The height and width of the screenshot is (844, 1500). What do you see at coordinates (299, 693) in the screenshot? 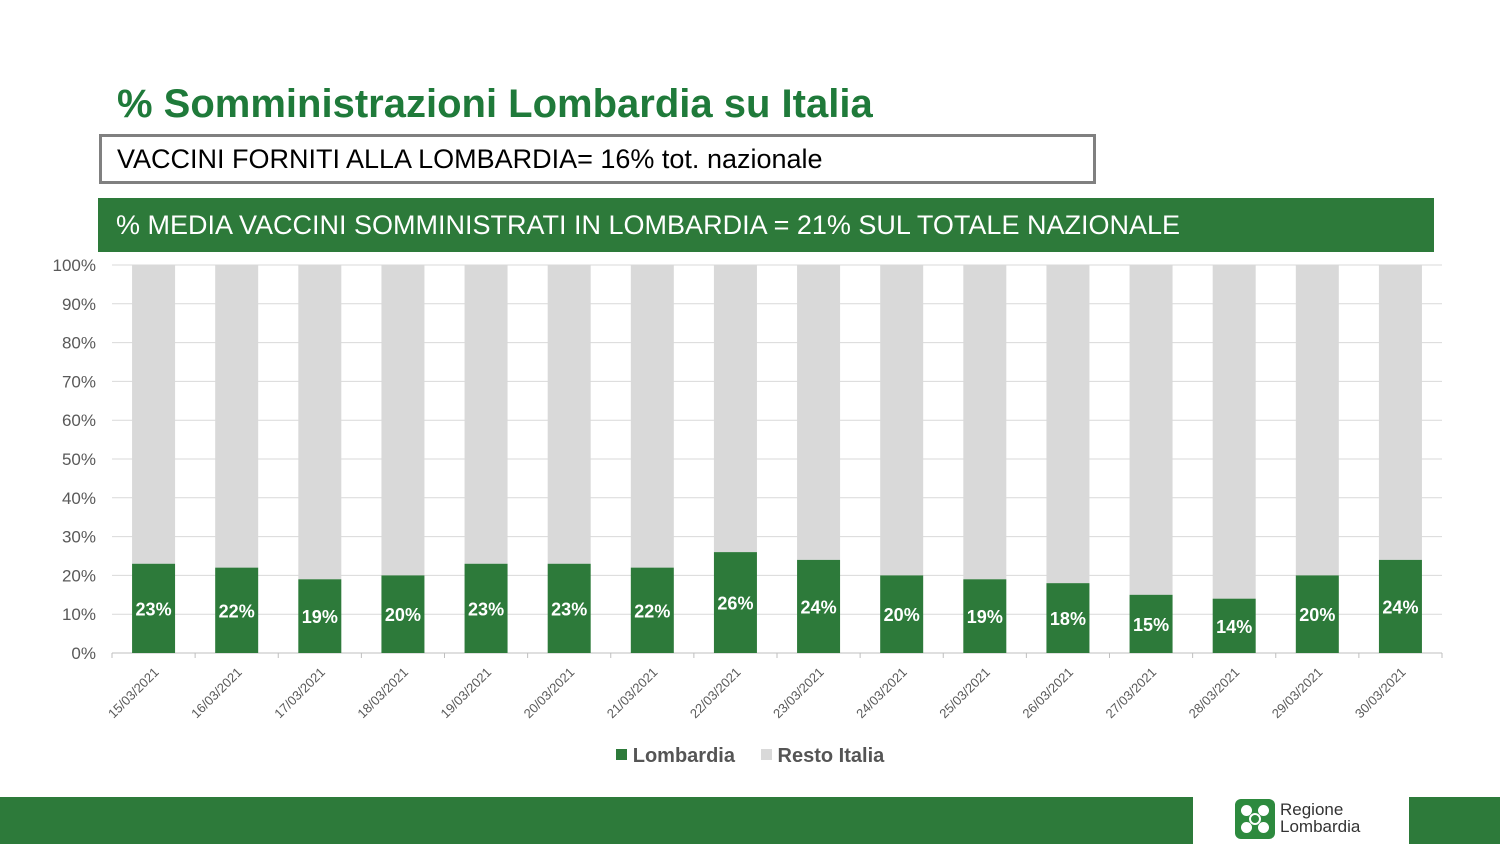
I see `x-tick-label: 17/03/2021` at bounding box center [299, 693].